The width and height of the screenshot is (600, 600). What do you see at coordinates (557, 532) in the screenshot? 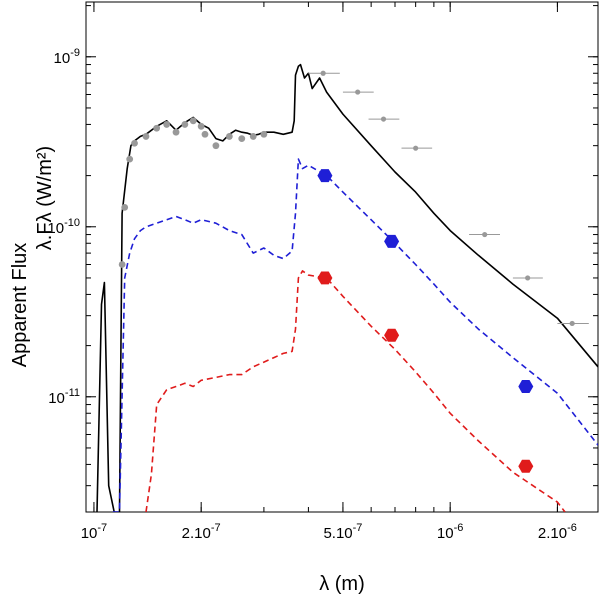
I see `x-tick-label: 2.10-6` at bounding box center [557, 532].